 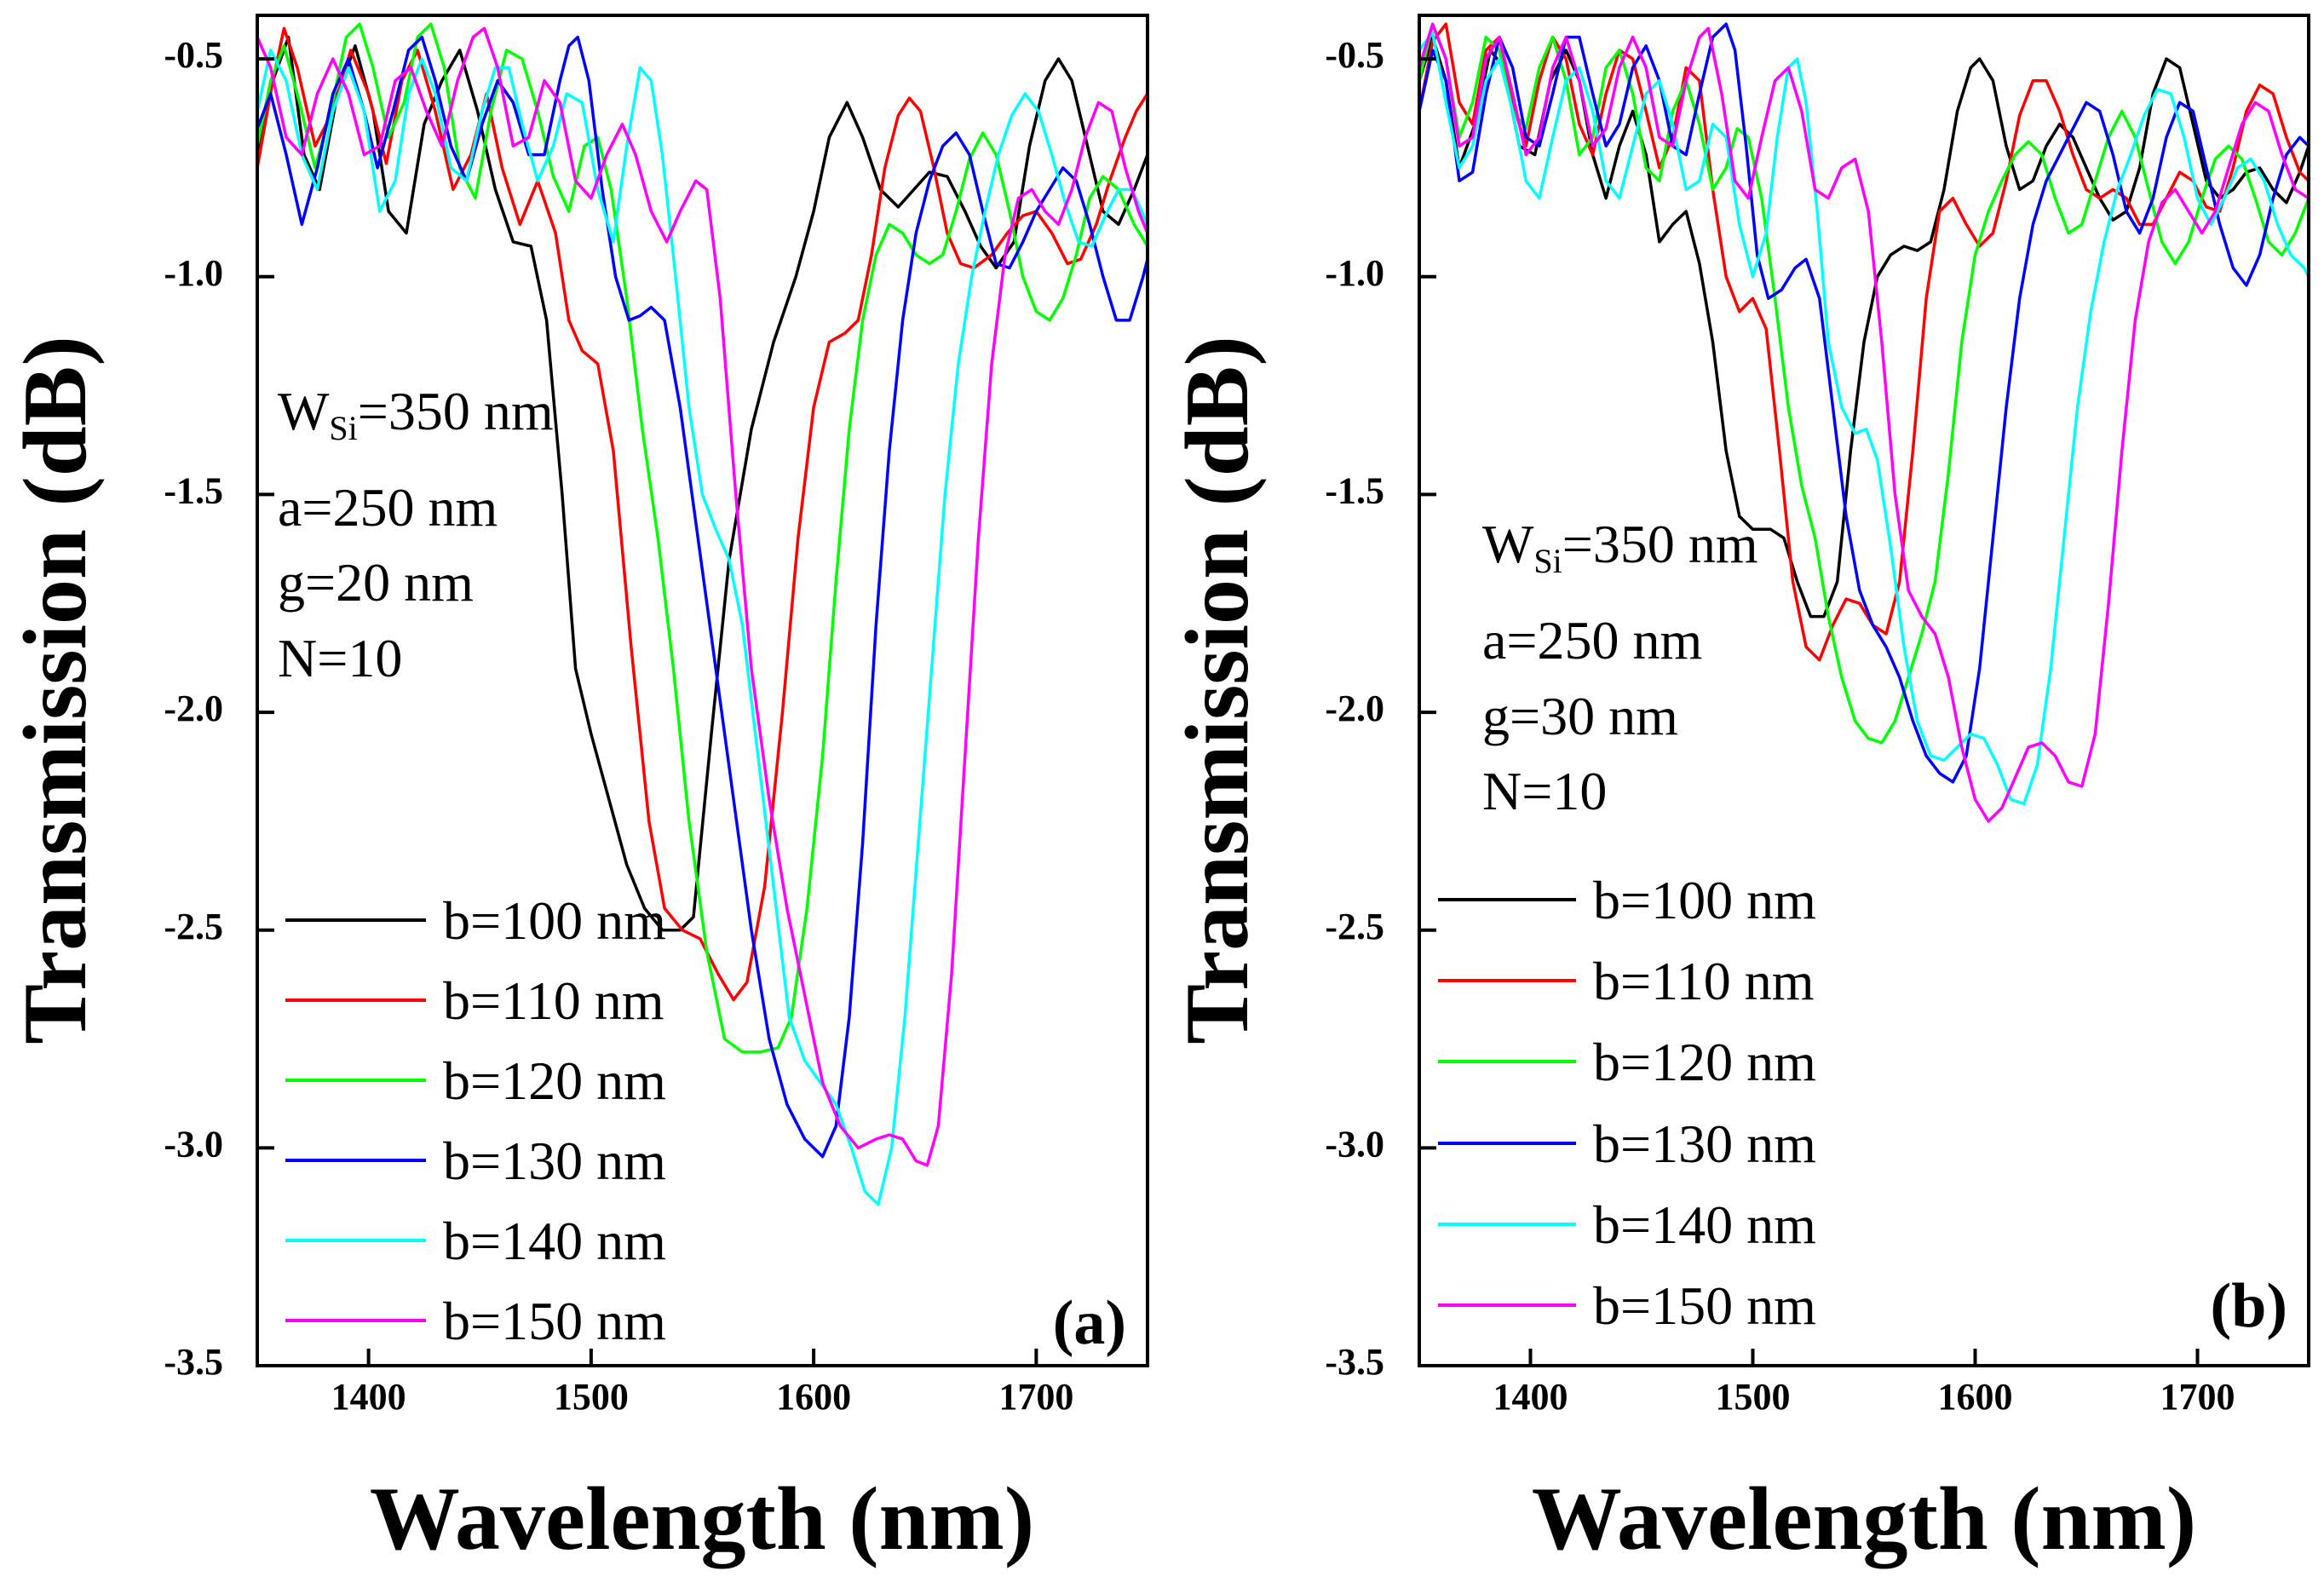 What do you see at coordinates (1864, 1397) in the screenshot?
I see `x-tick-labels-b: 1400 1500 1600 1700` at bounding box center [1864, 1397].